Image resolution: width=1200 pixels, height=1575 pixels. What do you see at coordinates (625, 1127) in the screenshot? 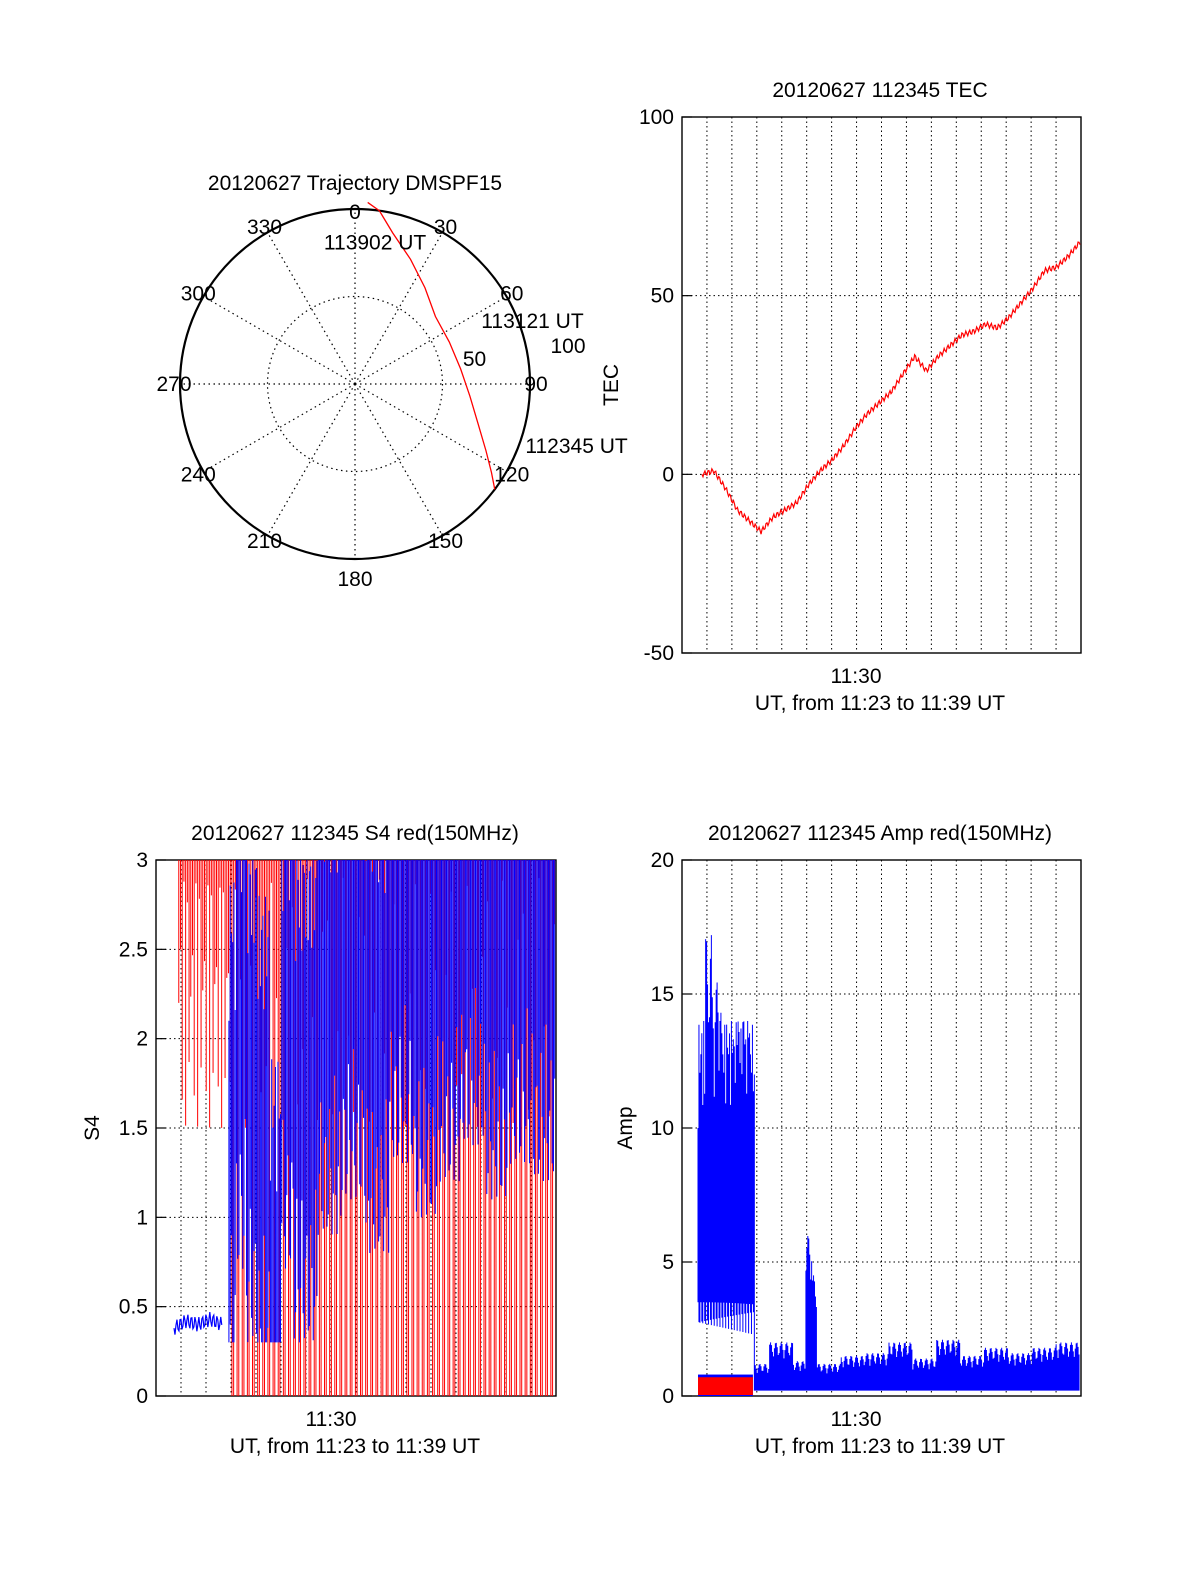
I see `amp-ylabel: Amp` at bounding box center [625, 1127].